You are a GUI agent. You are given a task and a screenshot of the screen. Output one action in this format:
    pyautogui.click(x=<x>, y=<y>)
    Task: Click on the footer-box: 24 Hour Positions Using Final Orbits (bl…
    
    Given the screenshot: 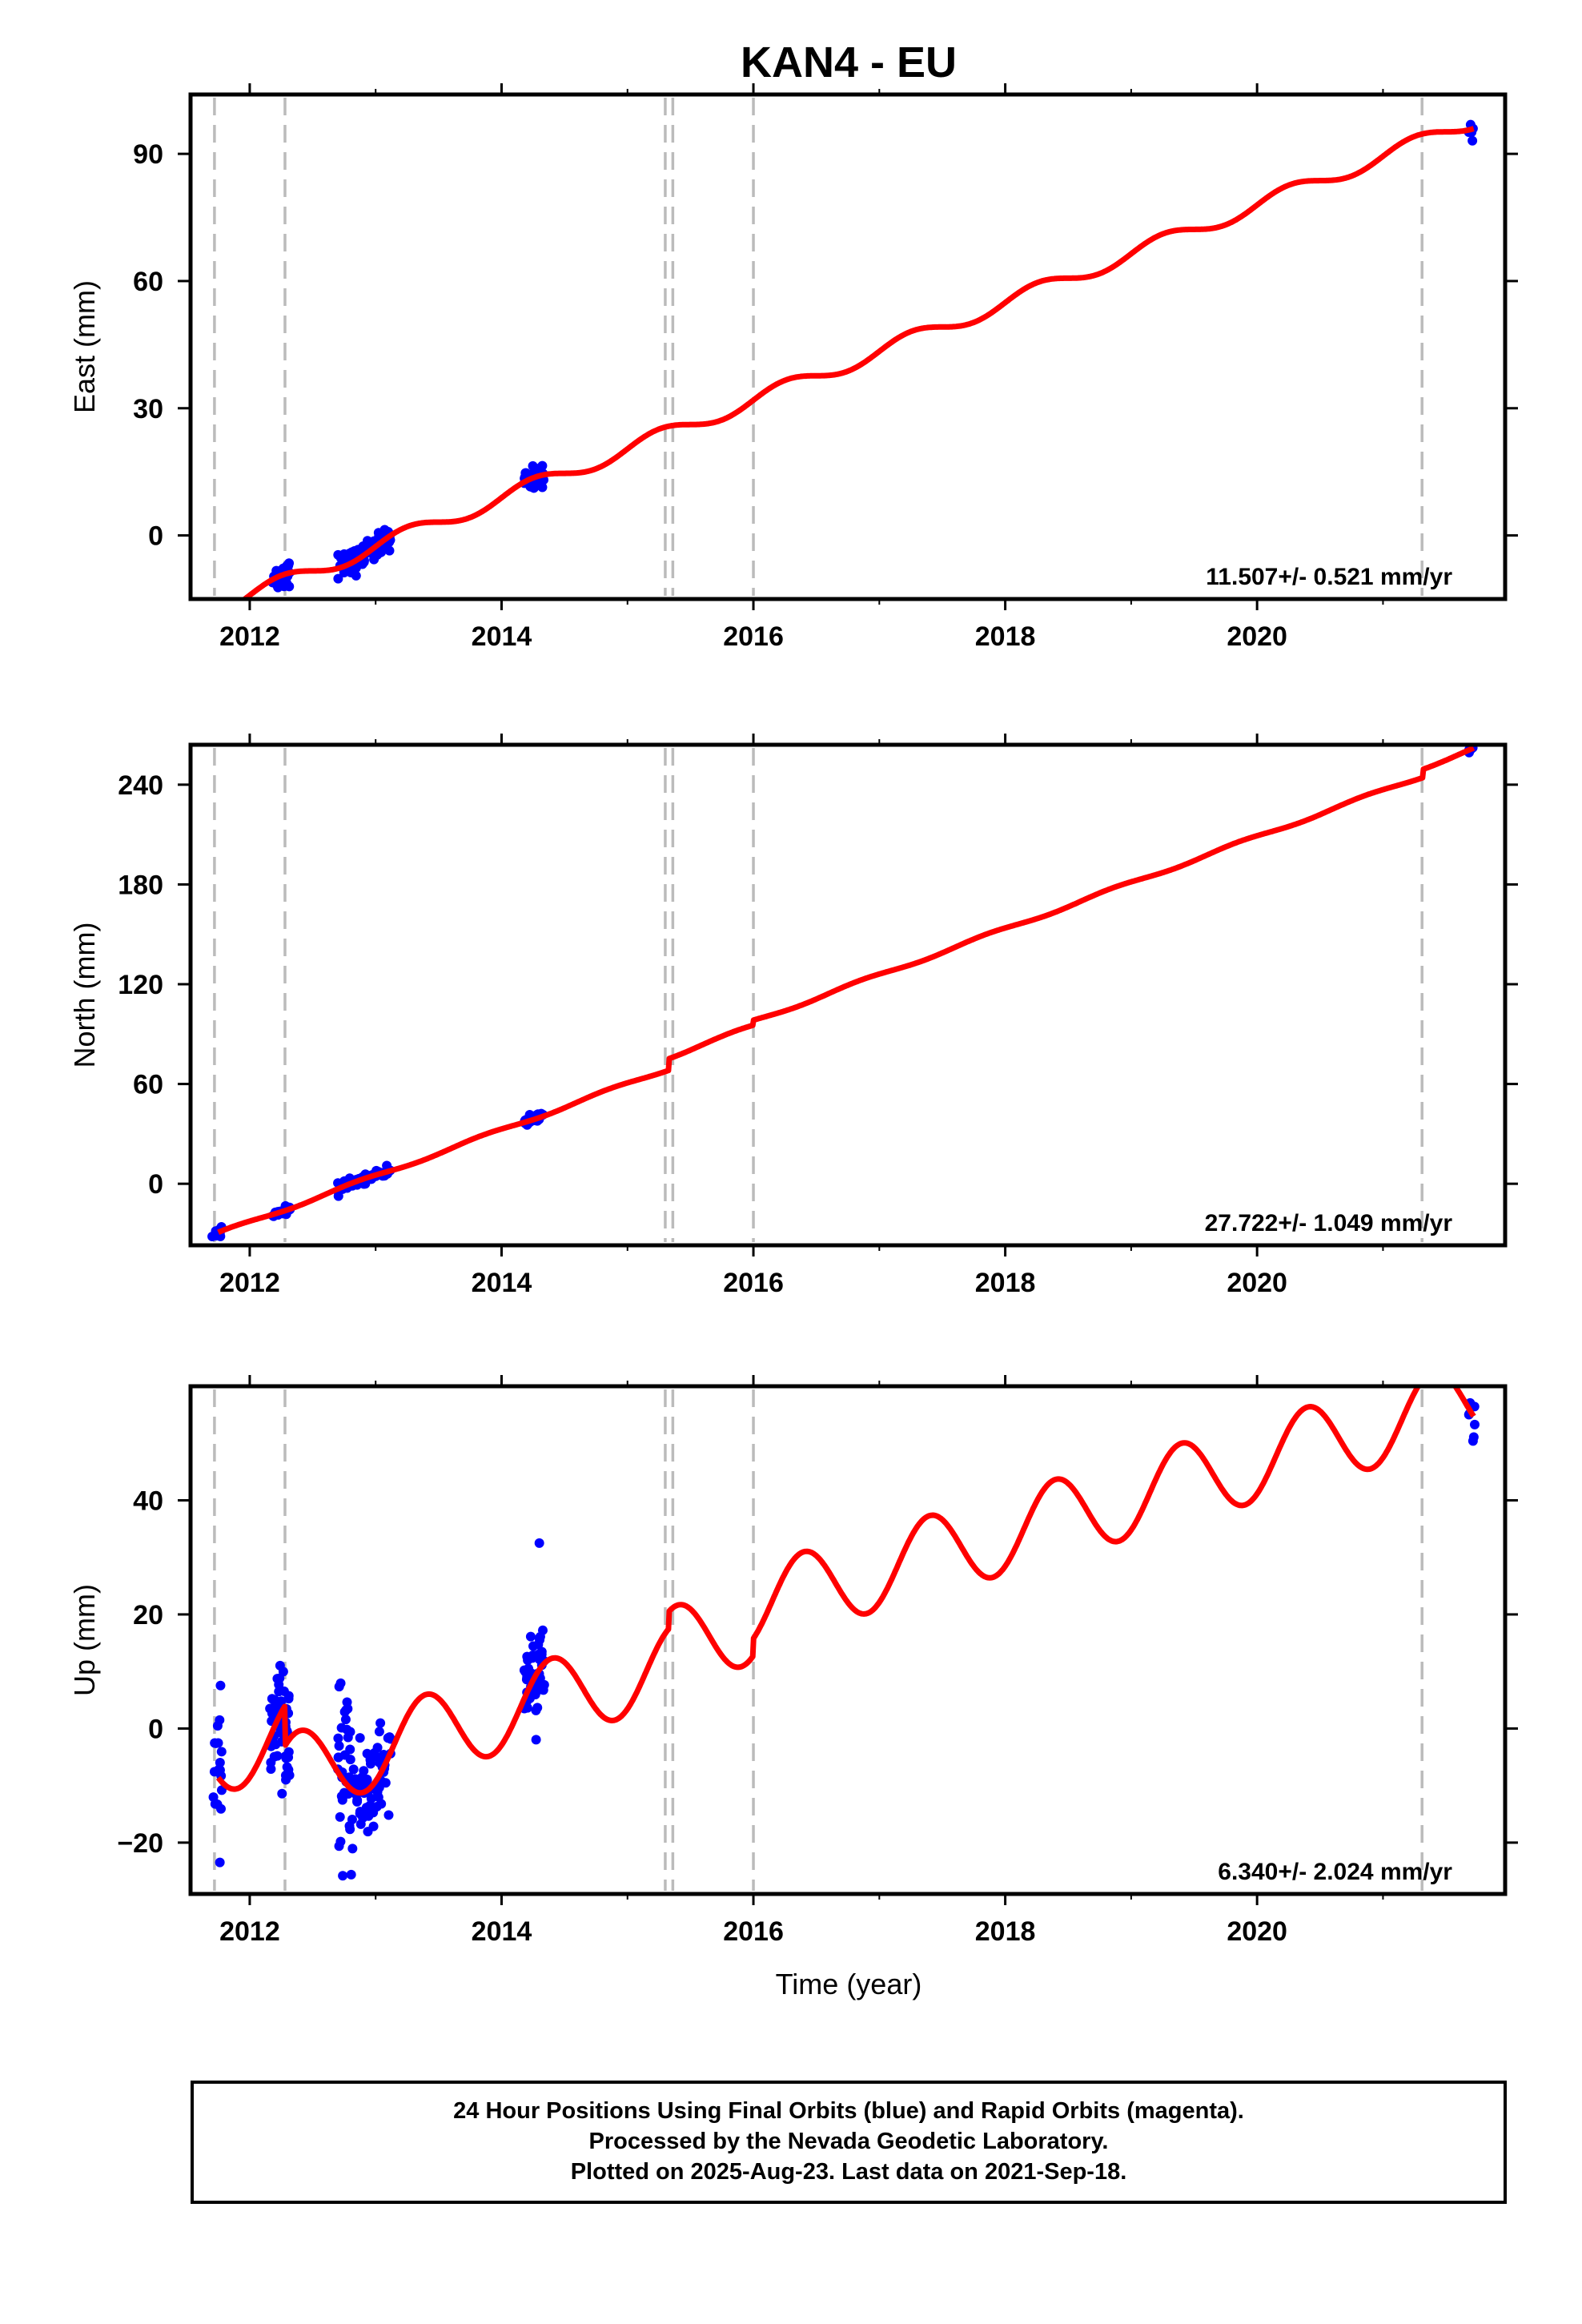 What is the action you would take?
    pyautogui.click(x=849, y=2142)
    